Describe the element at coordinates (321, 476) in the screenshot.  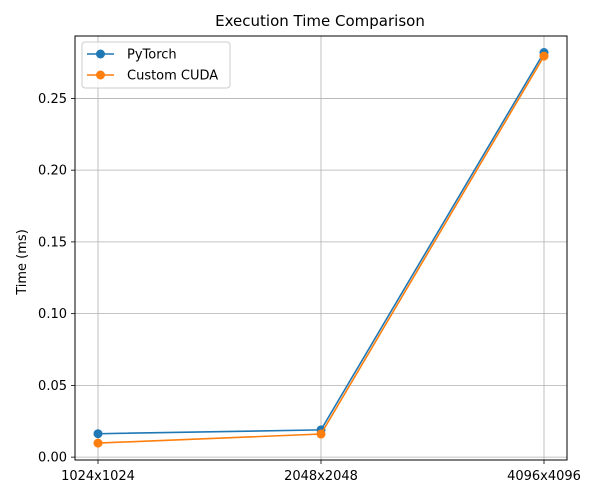
I see `x-tick-label: 2048x2048` at that location.